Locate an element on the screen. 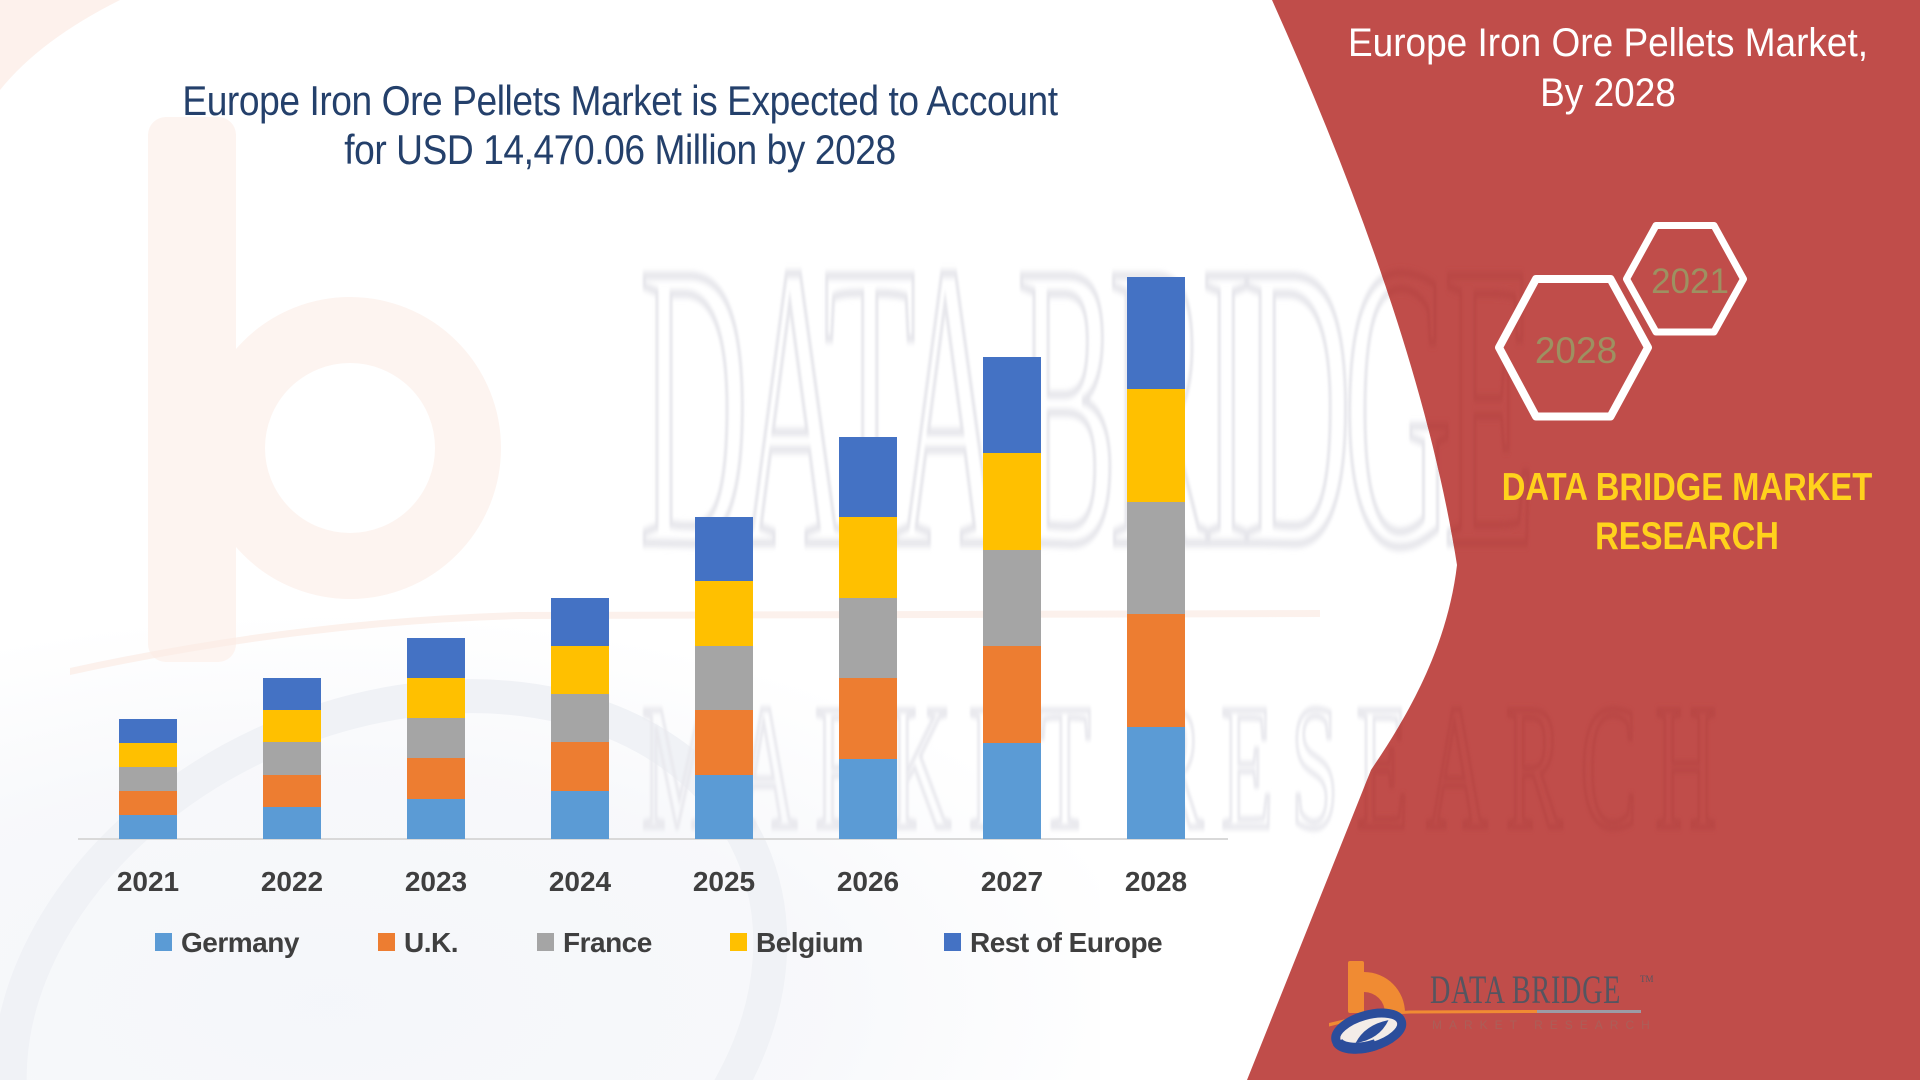 The height and width of the screenshot is (1080, 1920). svg-text: 2021 is located at coordinates (1690, 281).